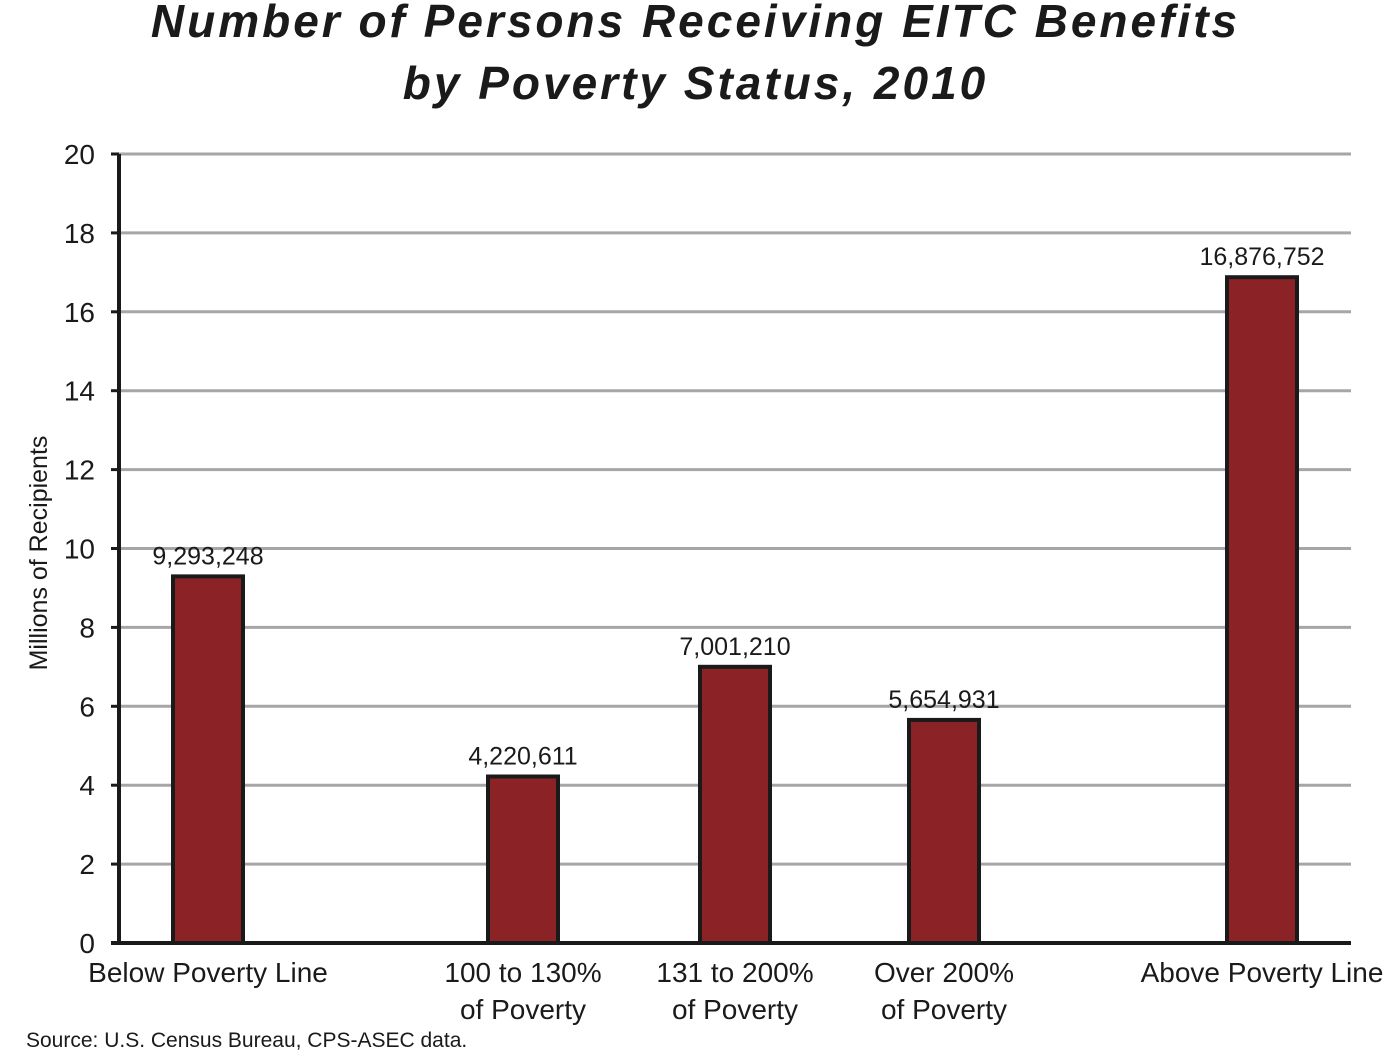 Image resolution: width=1391 pixels, height=1062 pixels. Describe the element at coordinates (87, 706) in the screenshot. I see `y-tick-label: 6` at that location.